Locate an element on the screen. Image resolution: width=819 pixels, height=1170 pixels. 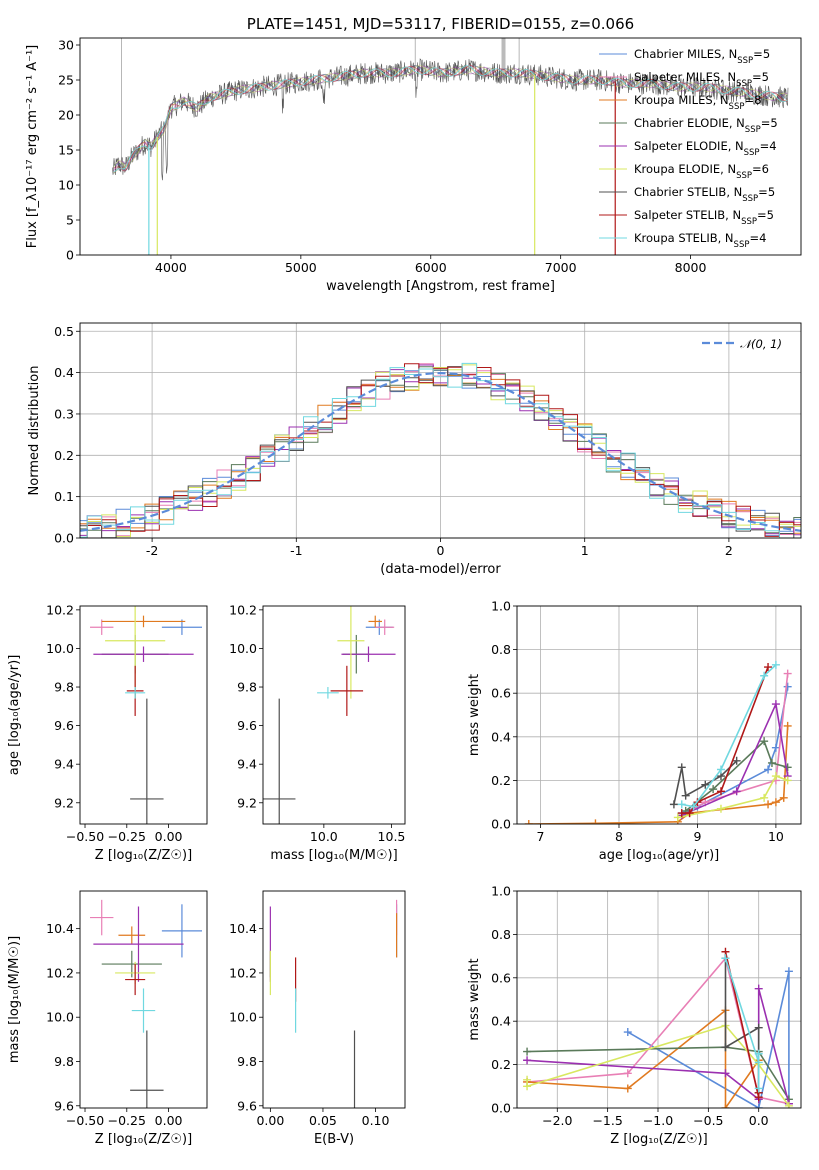
legend-label: Kroupa ELODIE, NSSP=6 is located at coordinates (701, 171).